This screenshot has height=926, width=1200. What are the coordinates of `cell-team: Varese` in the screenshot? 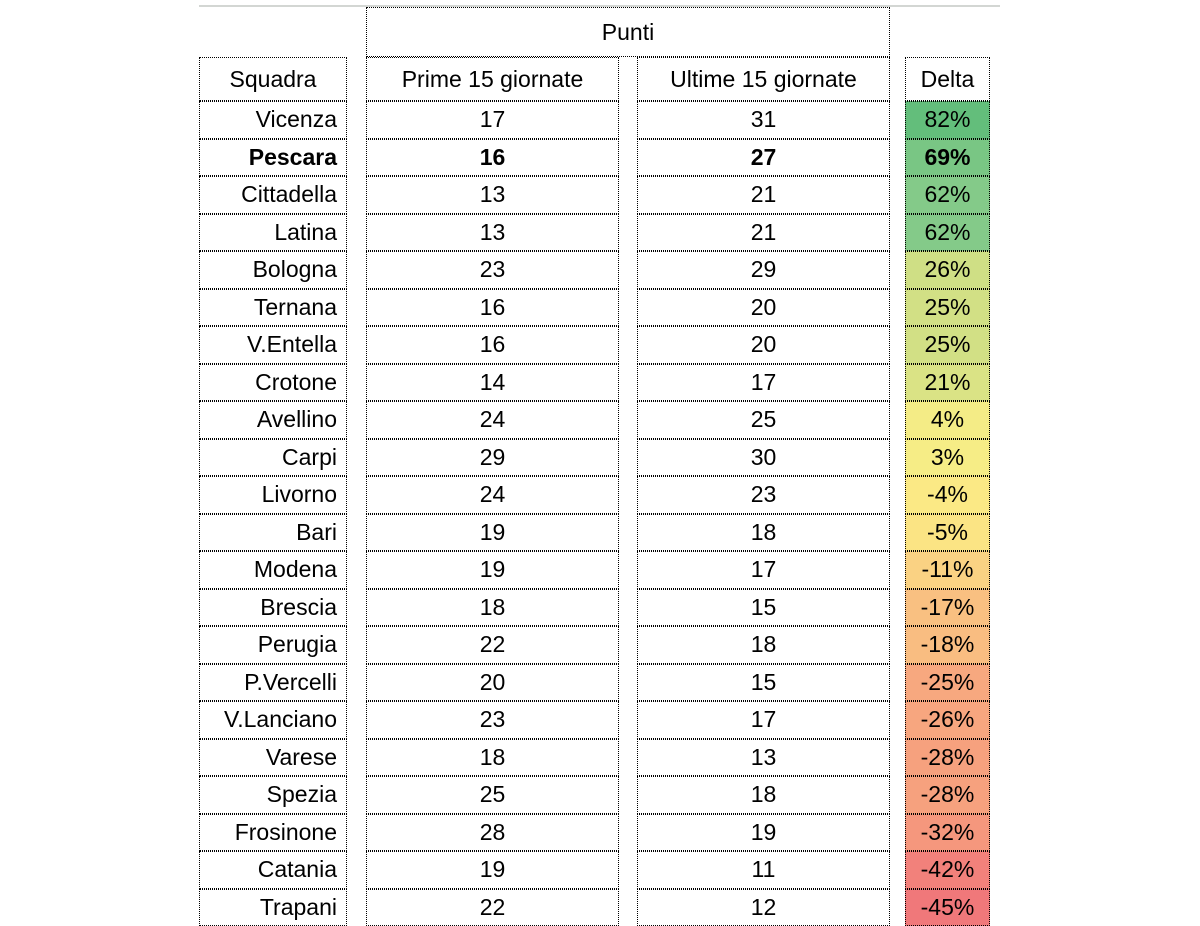 It's located at (273, 758).